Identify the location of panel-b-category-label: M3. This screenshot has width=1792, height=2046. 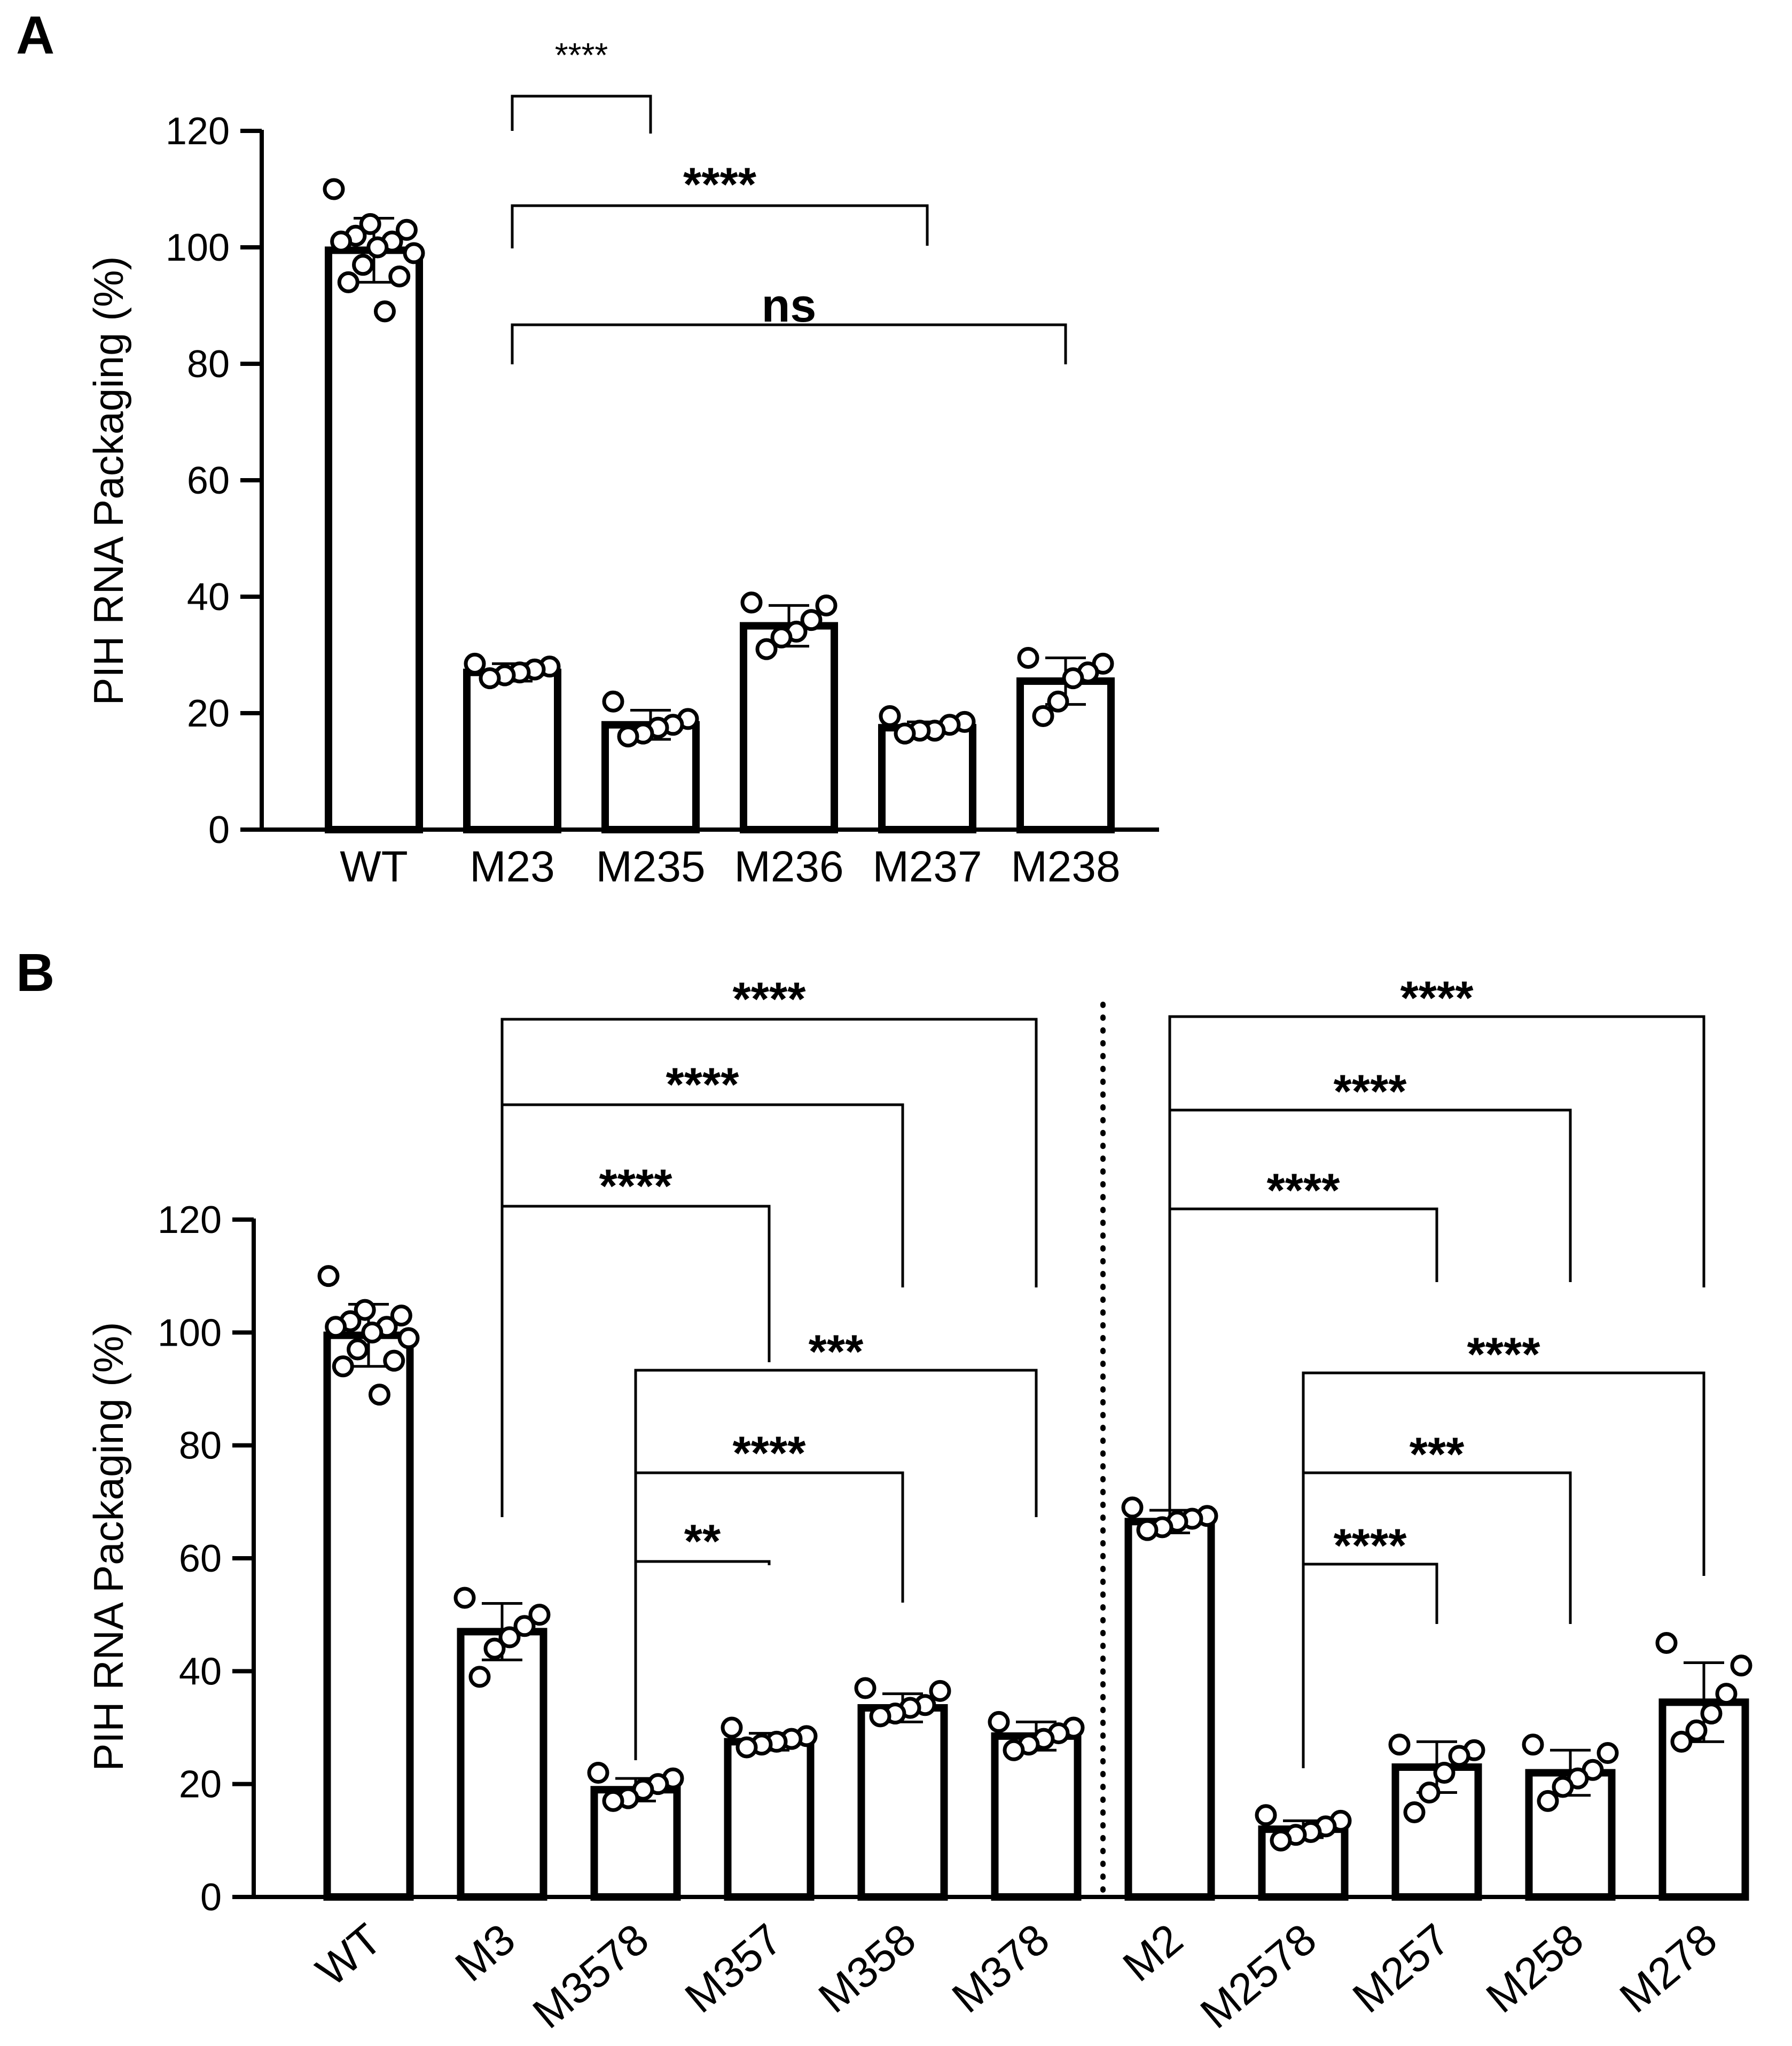
(486, 1953).